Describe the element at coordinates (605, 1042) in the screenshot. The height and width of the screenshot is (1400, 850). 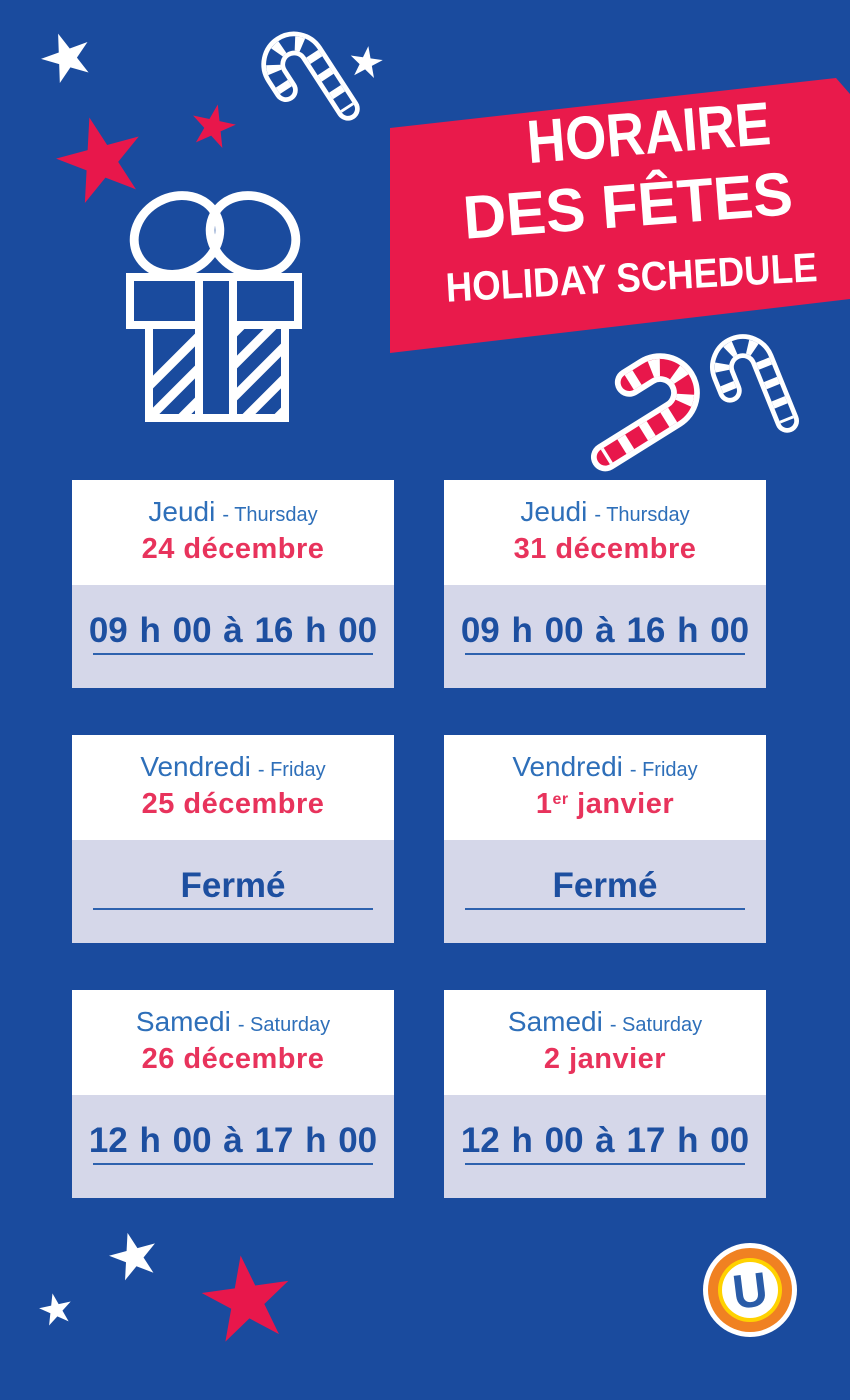
I see `card-header: Samedi - Saturday 2 janvier` at that location.